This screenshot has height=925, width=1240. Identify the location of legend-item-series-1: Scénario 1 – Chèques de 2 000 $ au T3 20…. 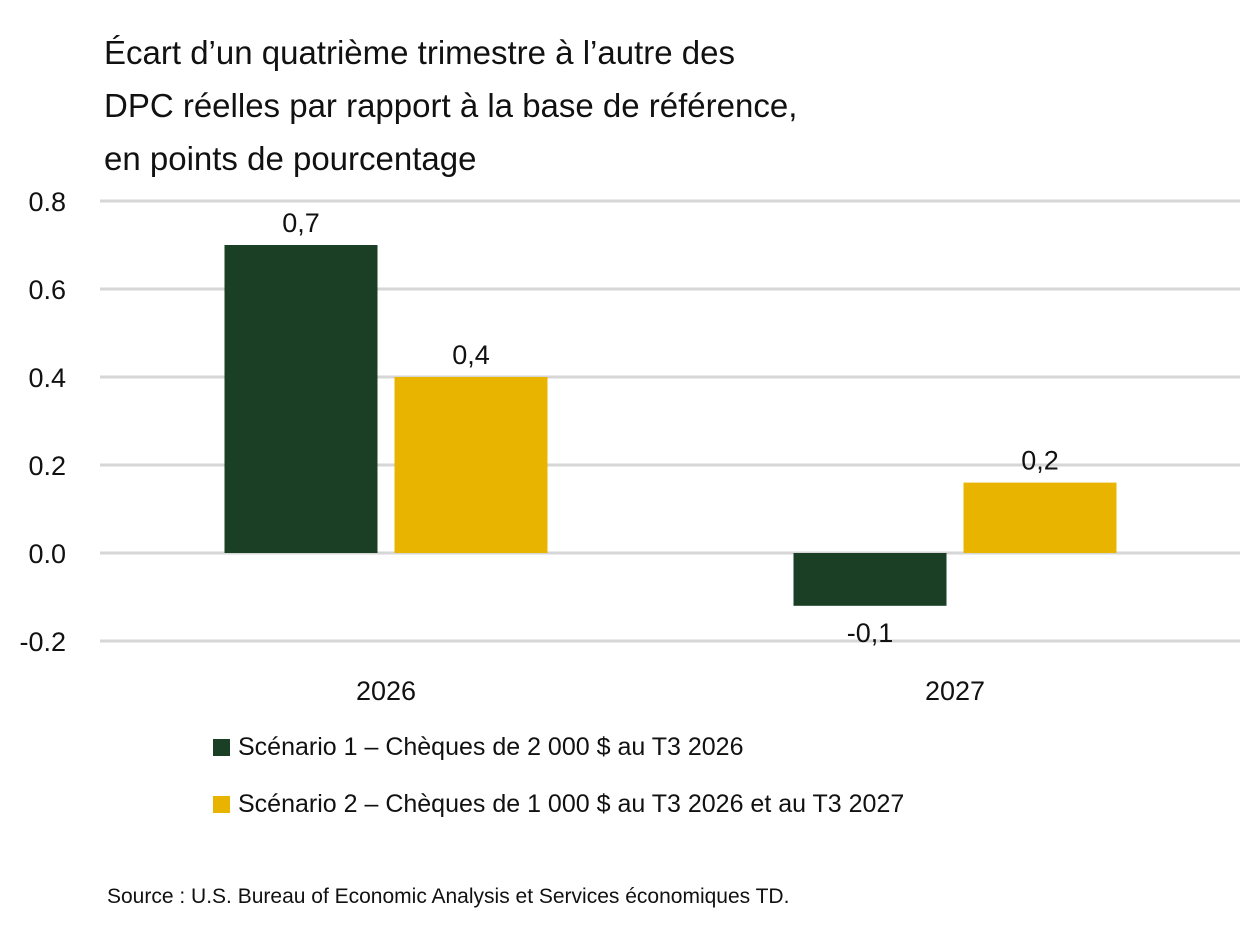
(478, 747).